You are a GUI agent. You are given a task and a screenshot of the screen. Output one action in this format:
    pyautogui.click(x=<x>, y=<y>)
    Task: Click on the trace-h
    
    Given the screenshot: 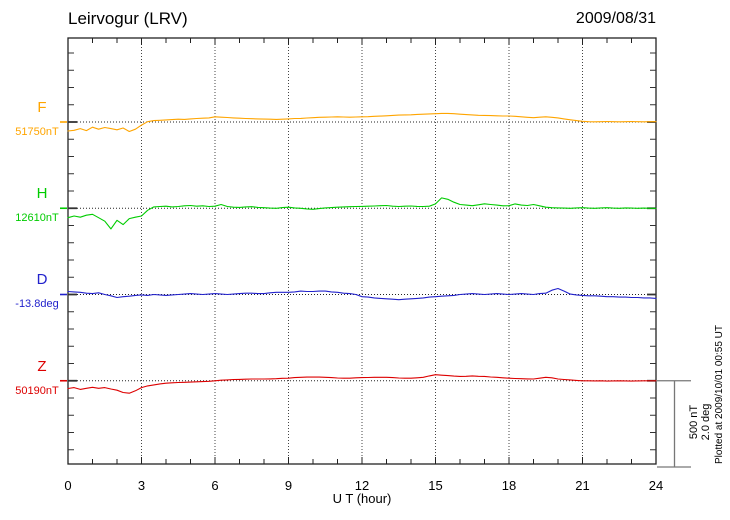 What is the action you would take?
    pyautogui.click(x=362, y=213)
    